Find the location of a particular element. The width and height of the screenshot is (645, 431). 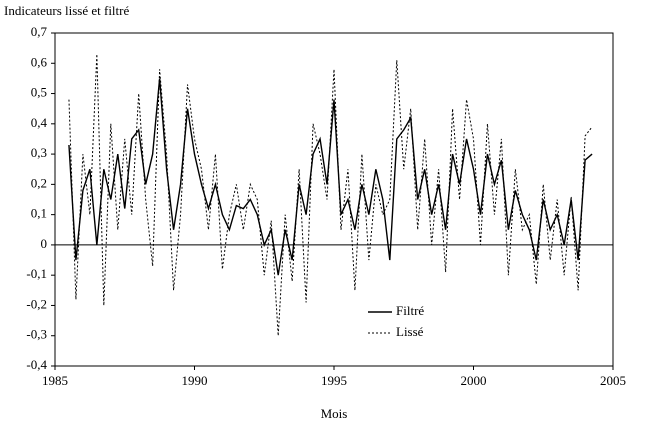

y-tick-label: 0,3 is located at coordinates (39, 152).